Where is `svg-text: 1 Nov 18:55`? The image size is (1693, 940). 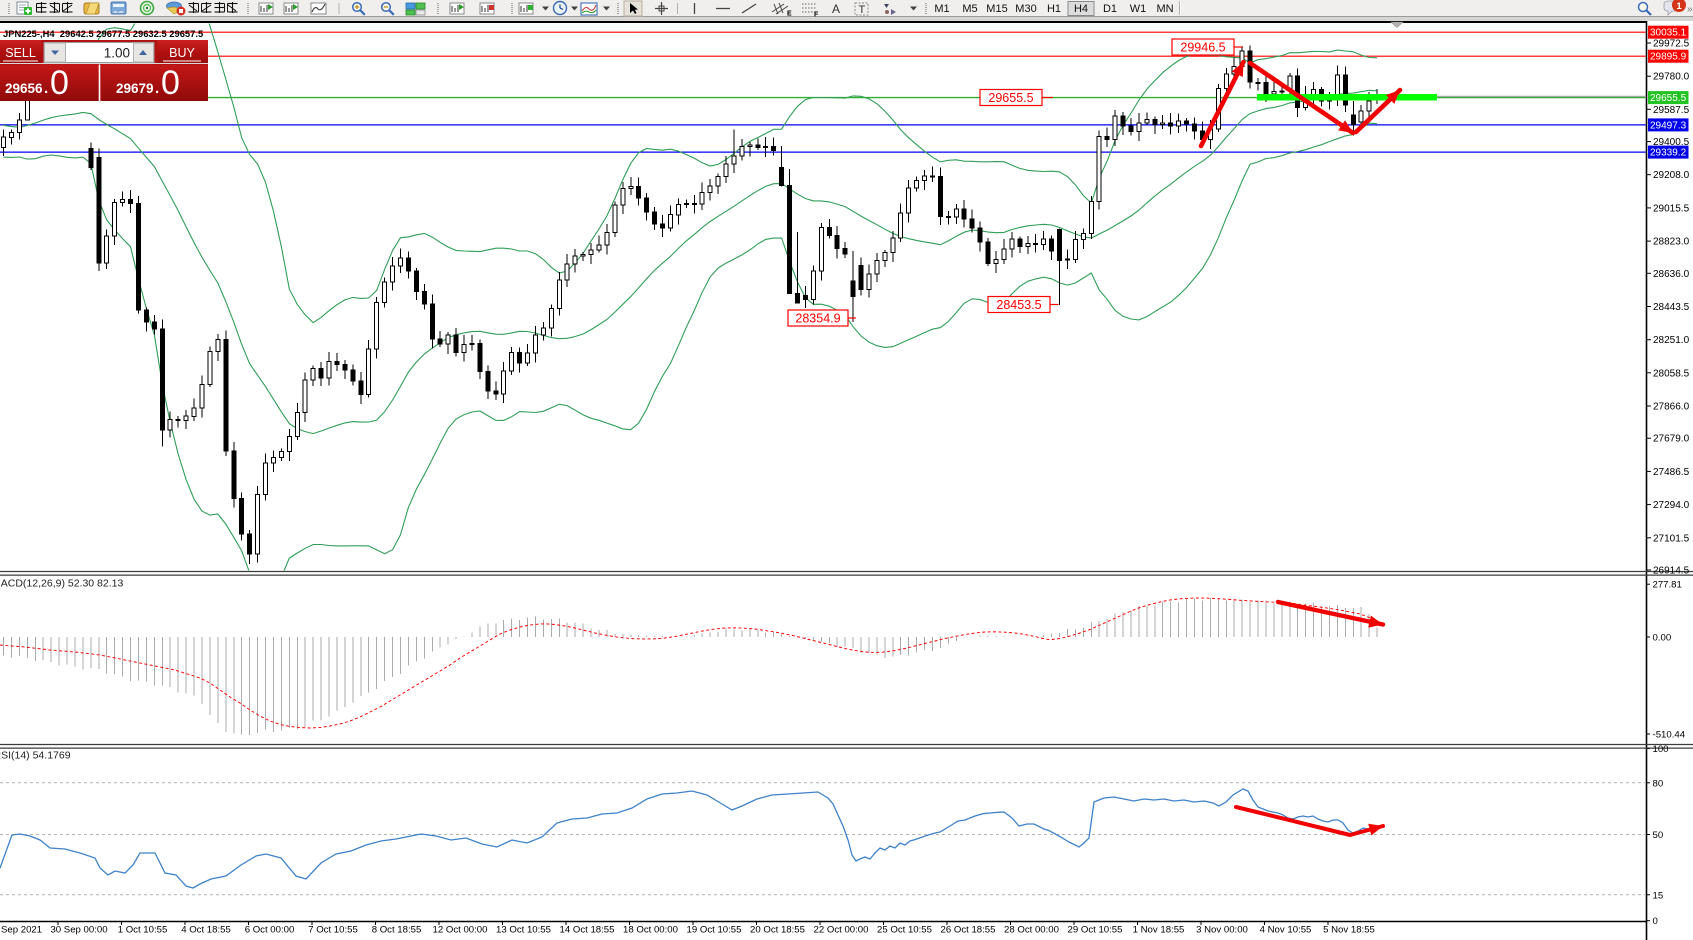
svg-text: 1 Nov 18:55 is located at coordinates (1159, 930).